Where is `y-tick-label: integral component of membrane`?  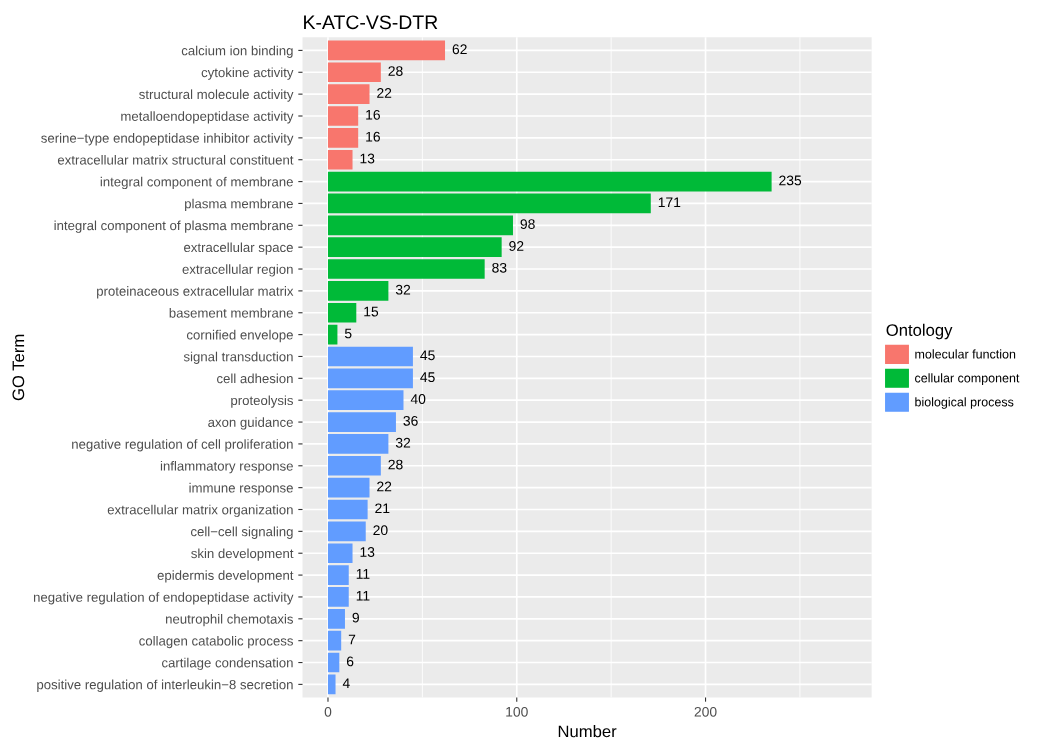
y-tick-label: integral component of membrane is located at coordinates (196, 183).